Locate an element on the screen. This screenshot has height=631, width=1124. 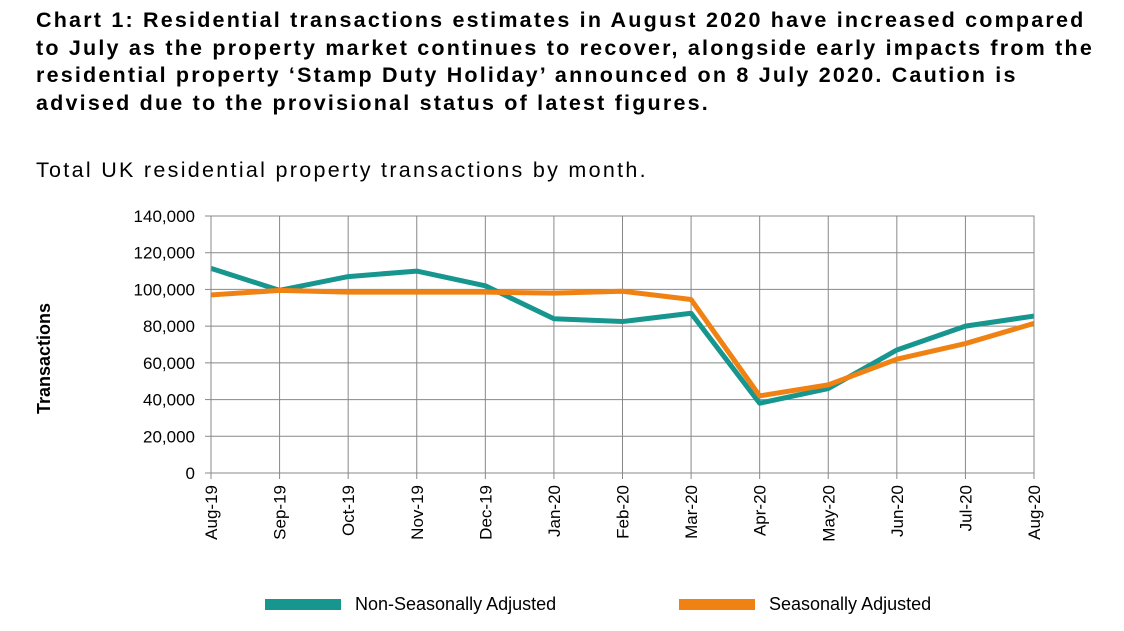
legend-label-non-seasonally-adjusted: Non-Seasonally Adjusted is located at coordinates (456, 604).